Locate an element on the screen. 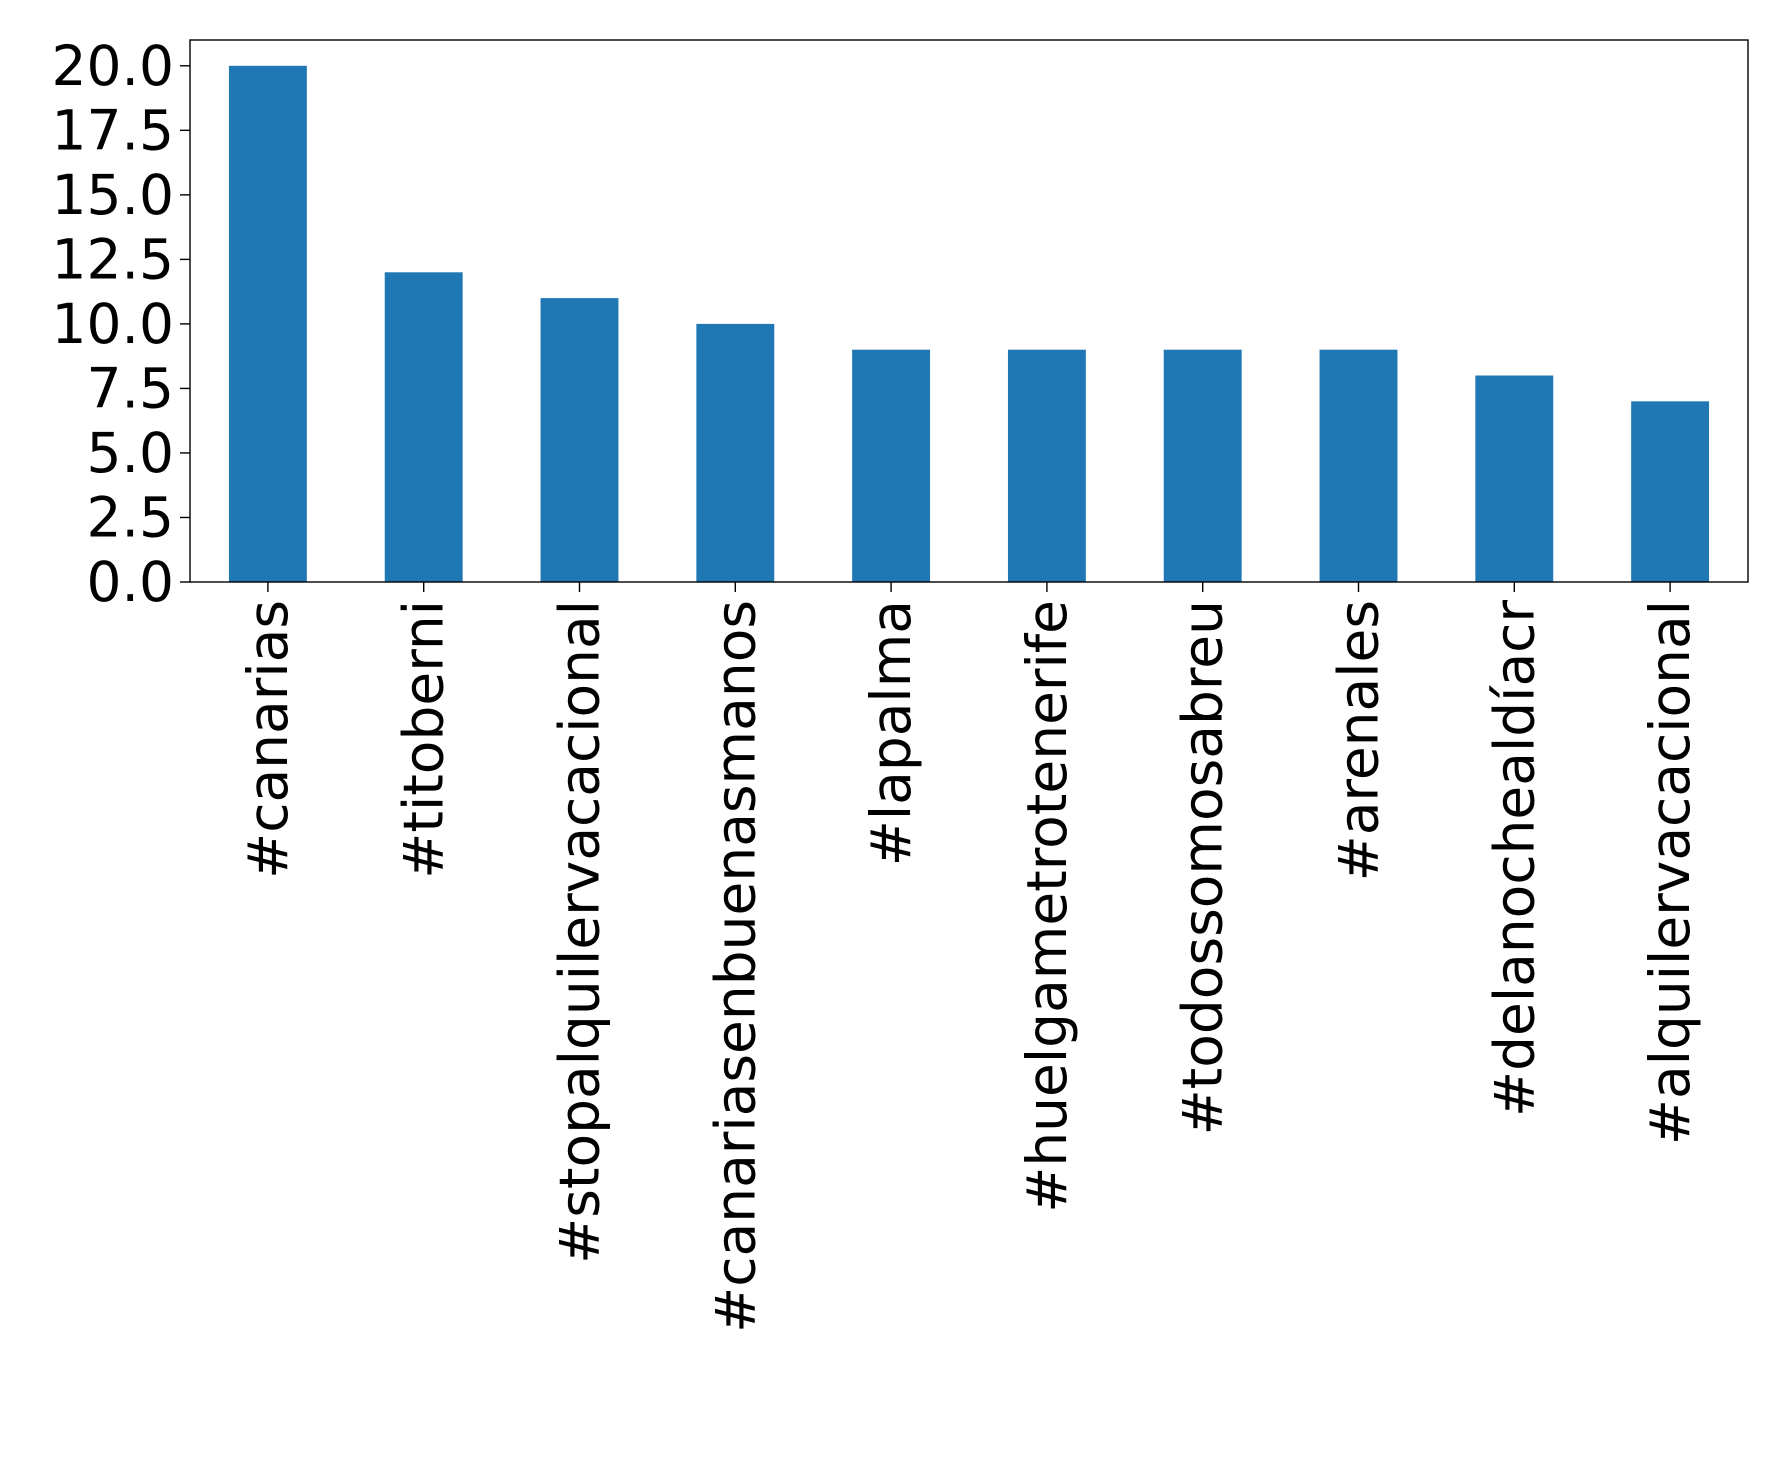  bar-delanochealdíacr is located at coordinates (1514, 478).